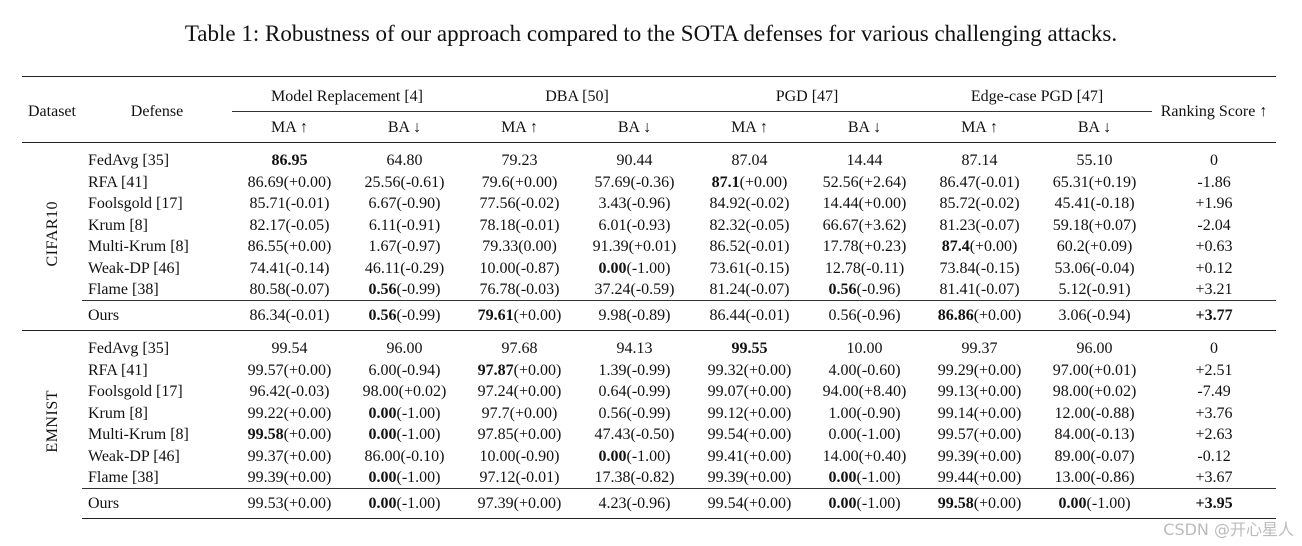 This screenshot has width=1302, height=546. Describe the element at coordinates (610, 247) in the screenshot. I see `metric-value: 91.39` at that location.